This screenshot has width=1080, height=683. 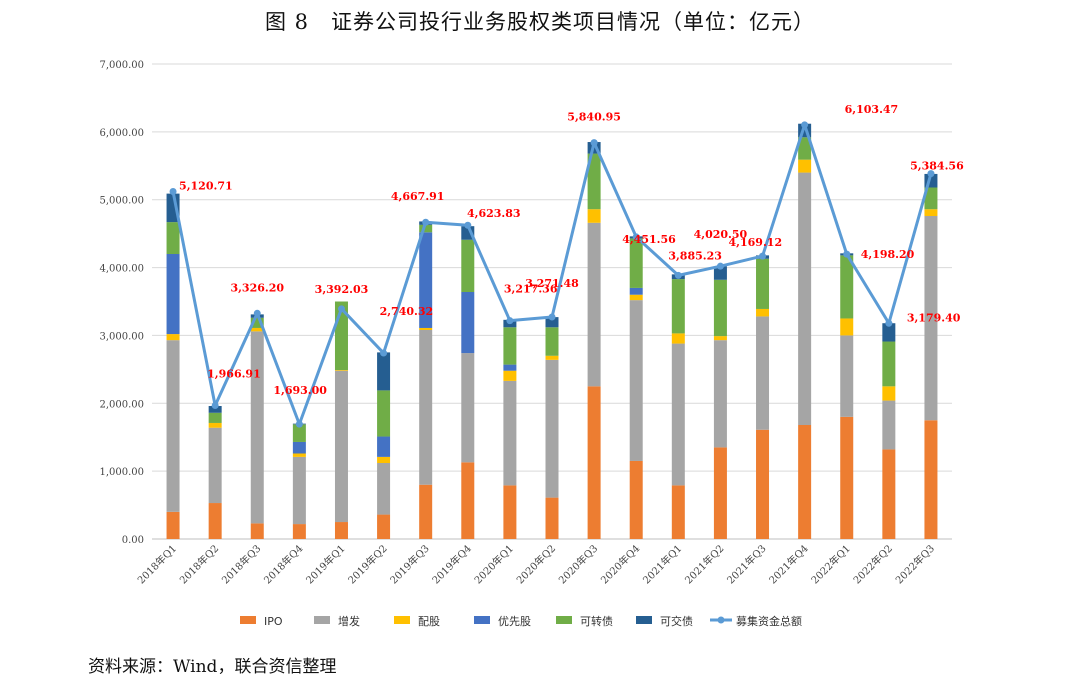 I want to click on legend-label: 可转债, so click(x=596, y=621).